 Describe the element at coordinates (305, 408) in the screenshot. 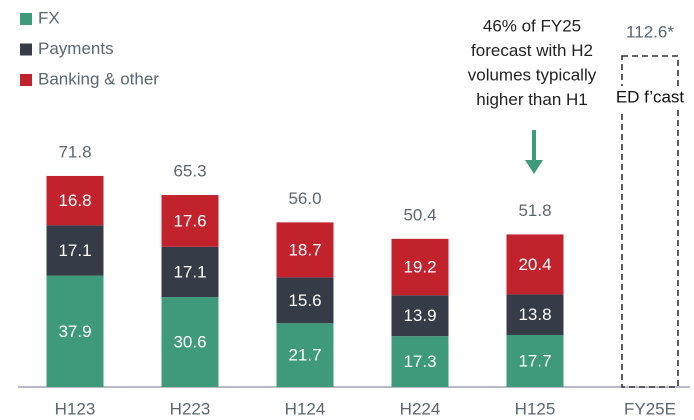

I see `x-tick-label: H124` at that location.